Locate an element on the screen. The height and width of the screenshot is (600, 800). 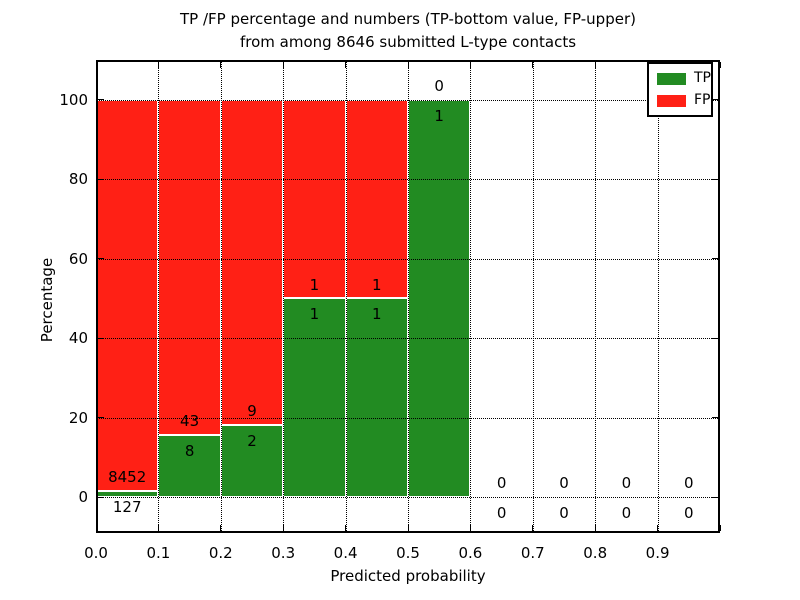
tp-count-label: 8 is located at coordinates (189, 450).